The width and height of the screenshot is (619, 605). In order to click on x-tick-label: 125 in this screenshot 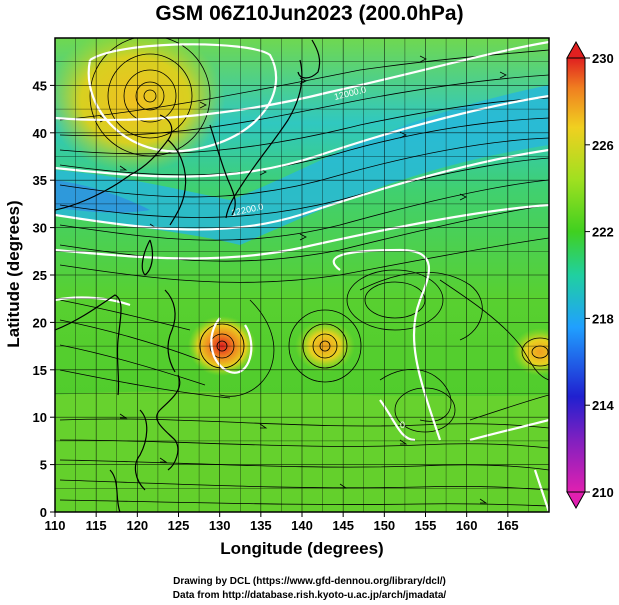, I will do `click(179, 525)`.